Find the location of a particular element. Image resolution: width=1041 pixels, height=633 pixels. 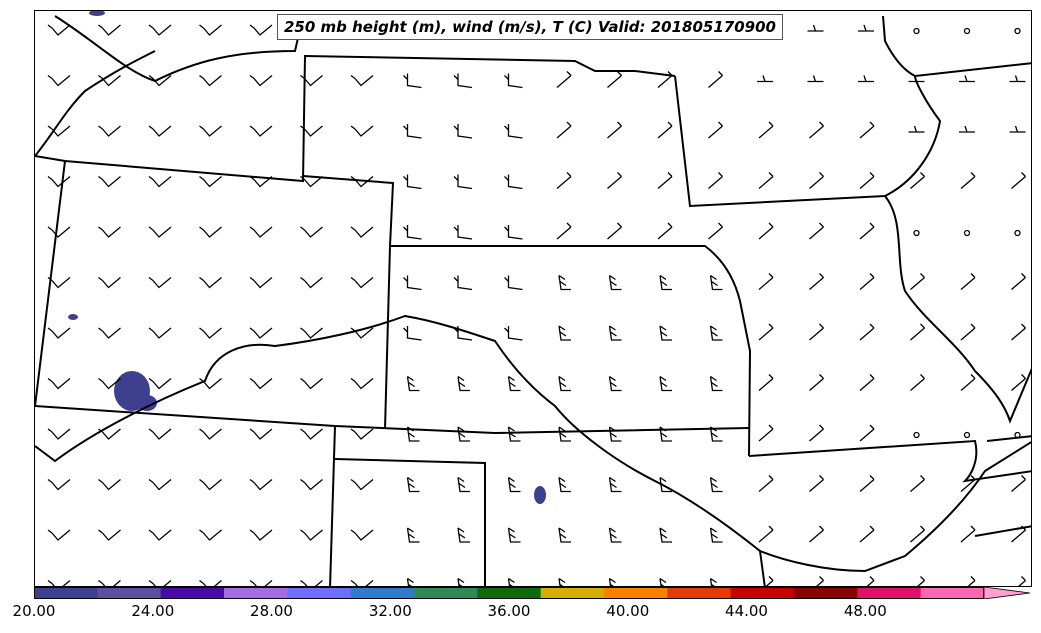

colorbar-tick-label: 48.00 is located at coordinates (865, 611).